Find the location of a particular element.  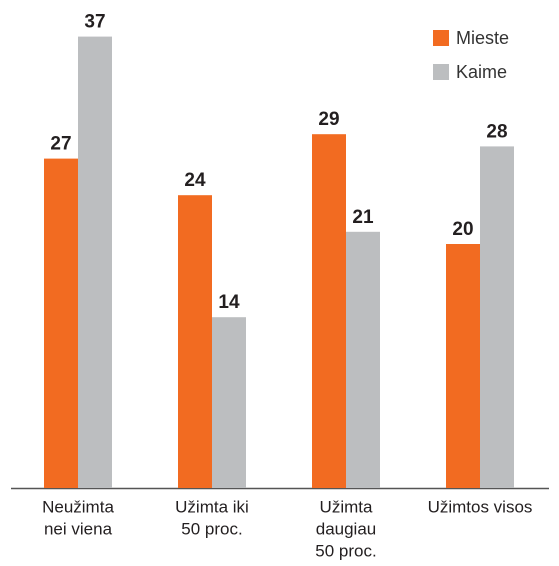

data-label: 24 is located at coordinates (195, 180).